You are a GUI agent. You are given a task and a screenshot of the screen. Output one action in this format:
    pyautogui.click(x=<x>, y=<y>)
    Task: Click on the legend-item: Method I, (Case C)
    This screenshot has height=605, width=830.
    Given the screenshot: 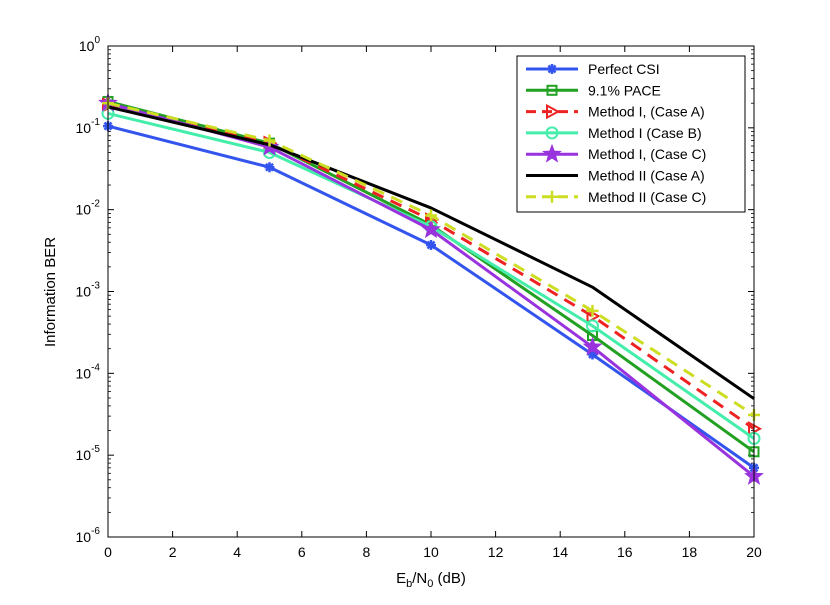 What is the action you would take?
    pyautogui.click(x=616, y=153)
    